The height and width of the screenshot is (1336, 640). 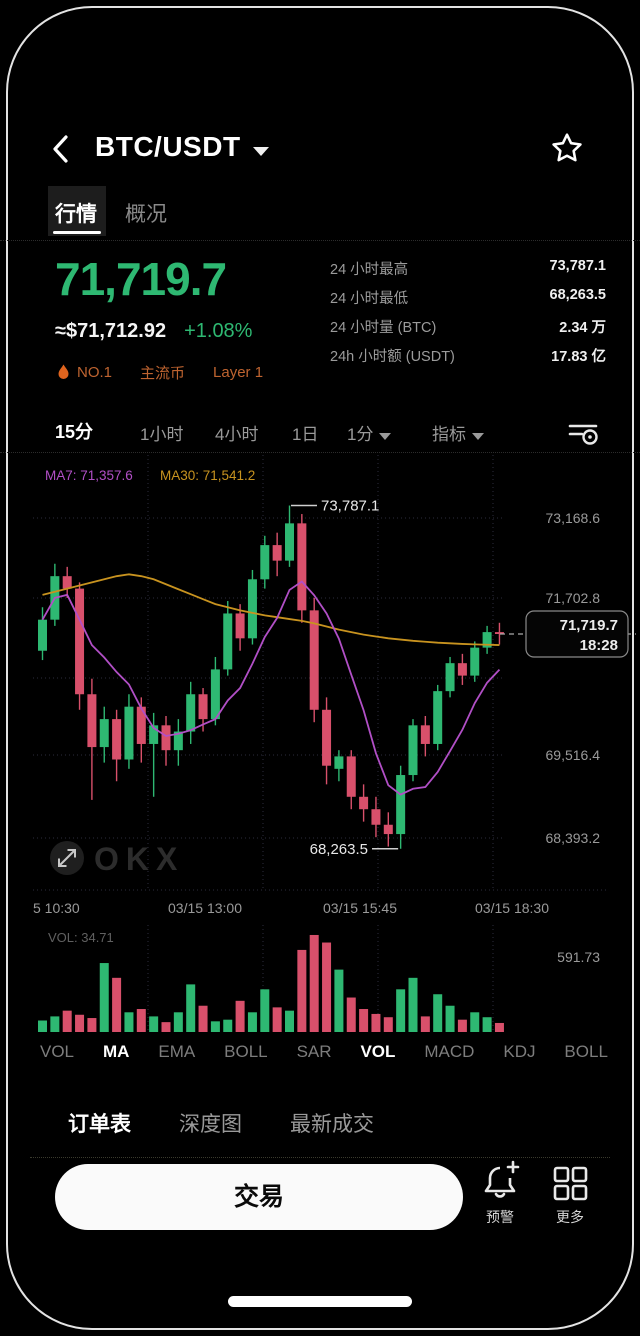 I want to click on category-badge: 主流币, so click(x=163, y=373).